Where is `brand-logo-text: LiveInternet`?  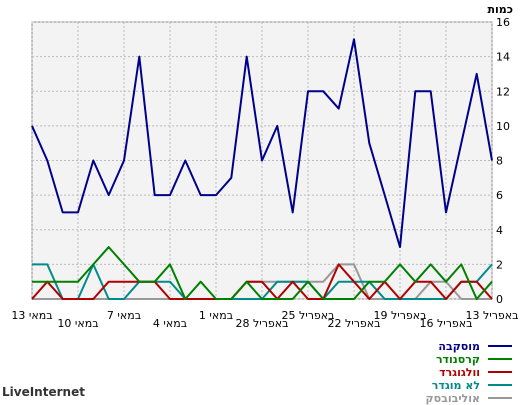 brand-logo-text: LiveInternet is located at coordinates (43, 392).